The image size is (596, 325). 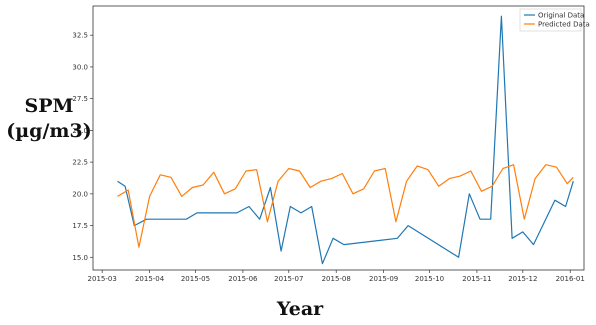 What do you see at coordinates (82, 147) in the screenshot?
I see `y-axis: 15.0 17.5 20.0 22.5 25.0 27.5 30.0 32.5` at bounding box center [82, 147].